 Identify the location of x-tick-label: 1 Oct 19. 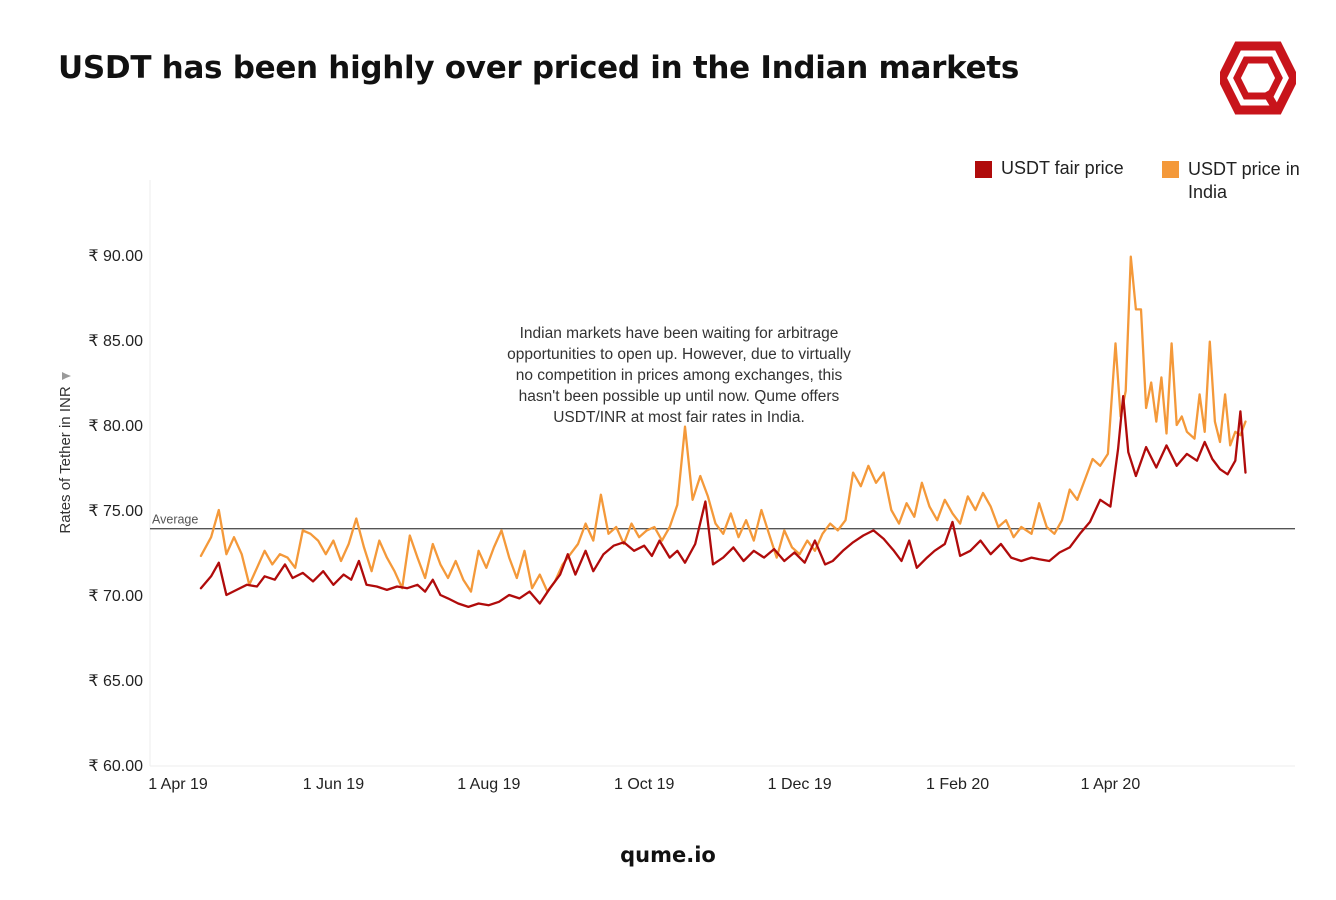
(644, 784).